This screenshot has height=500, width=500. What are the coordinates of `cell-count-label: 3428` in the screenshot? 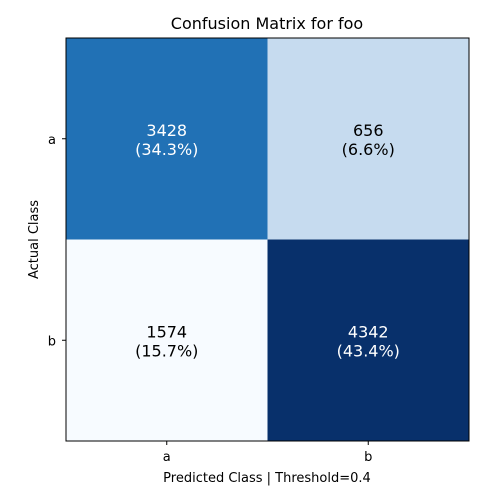 It's located at (166, 130).